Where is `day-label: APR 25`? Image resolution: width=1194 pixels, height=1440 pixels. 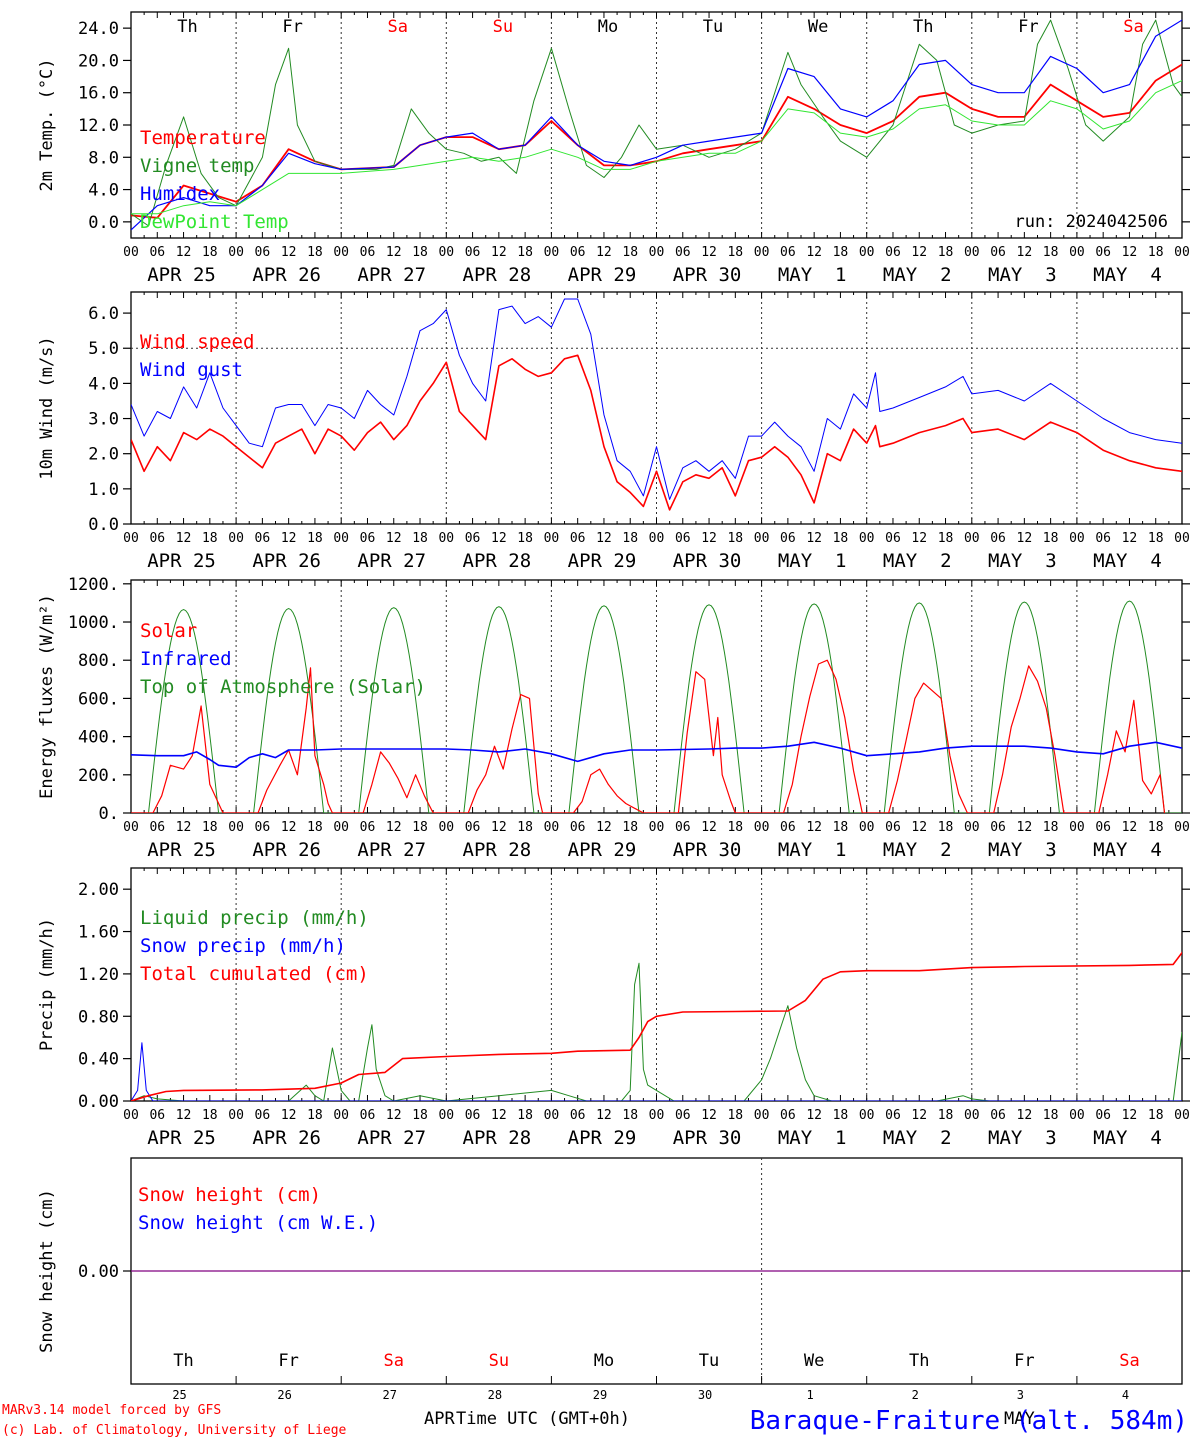
day-label: APR 25 is located at coordinates (181, 561).